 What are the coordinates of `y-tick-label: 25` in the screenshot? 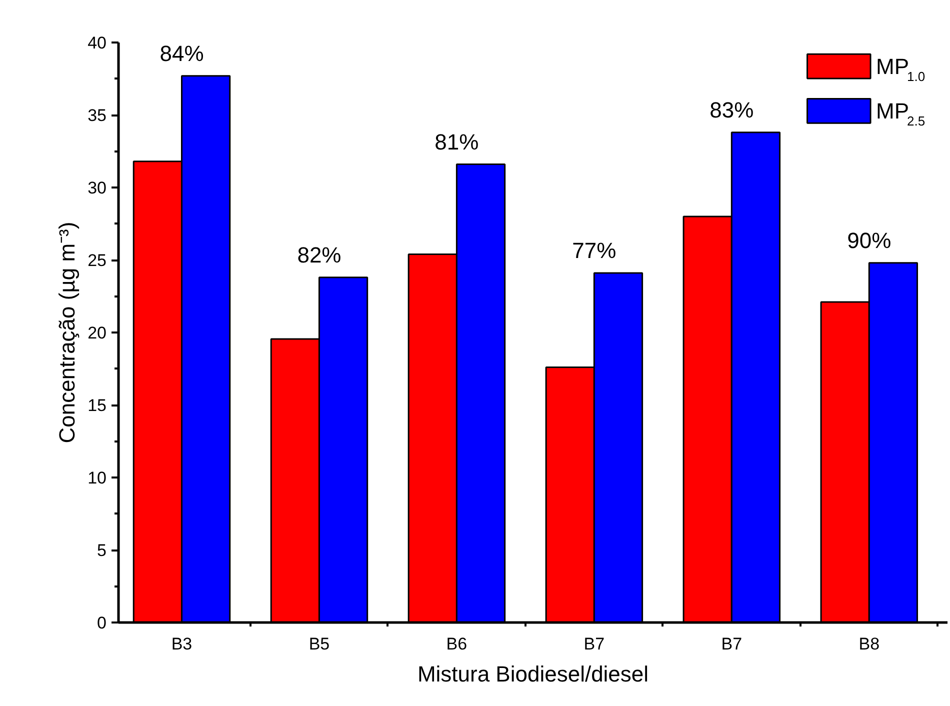 It's located at (97, 260).